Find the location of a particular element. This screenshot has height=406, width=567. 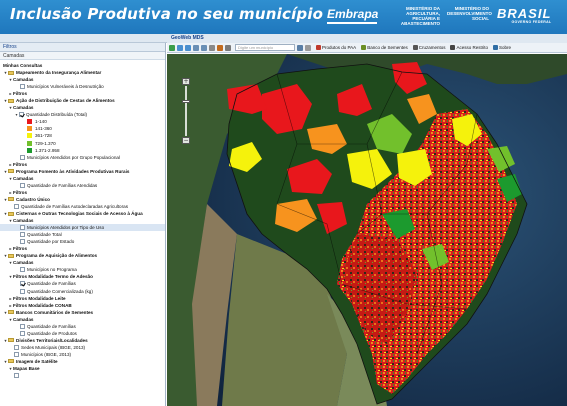

zoom-slider-handle is located at coordinates (186, 101).